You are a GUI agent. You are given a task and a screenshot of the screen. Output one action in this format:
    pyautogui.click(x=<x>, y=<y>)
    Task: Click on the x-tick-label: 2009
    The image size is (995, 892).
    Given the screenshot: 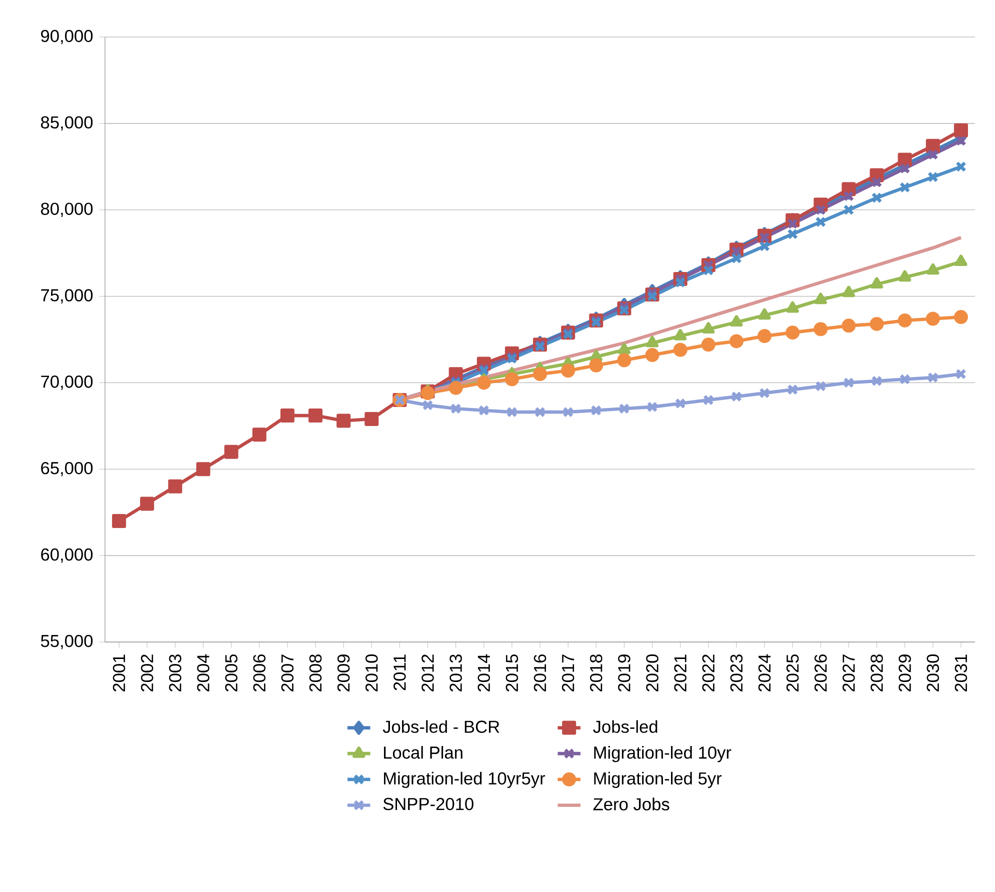 What is the action you would take?
    pyautogui.click(x=343, y=673)
    